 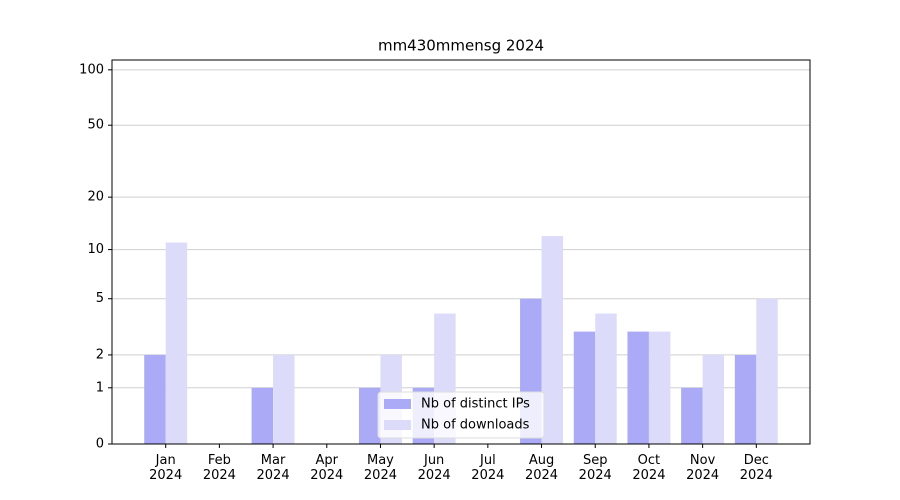 What do you see at coordinates (95, 125) in the screenshot?
I see `y-tick-label: 50` at bounding box center [95, 125].